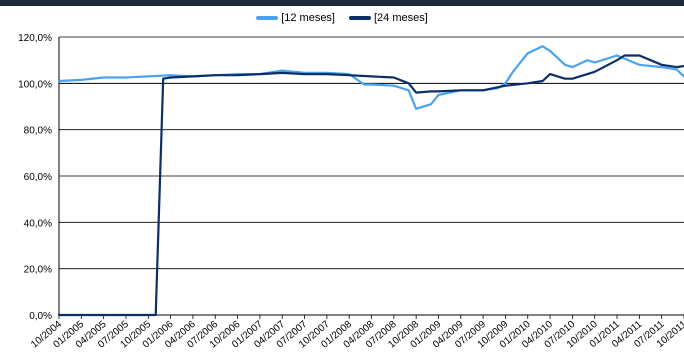  I want to click on top-bar, so click(342, 3).